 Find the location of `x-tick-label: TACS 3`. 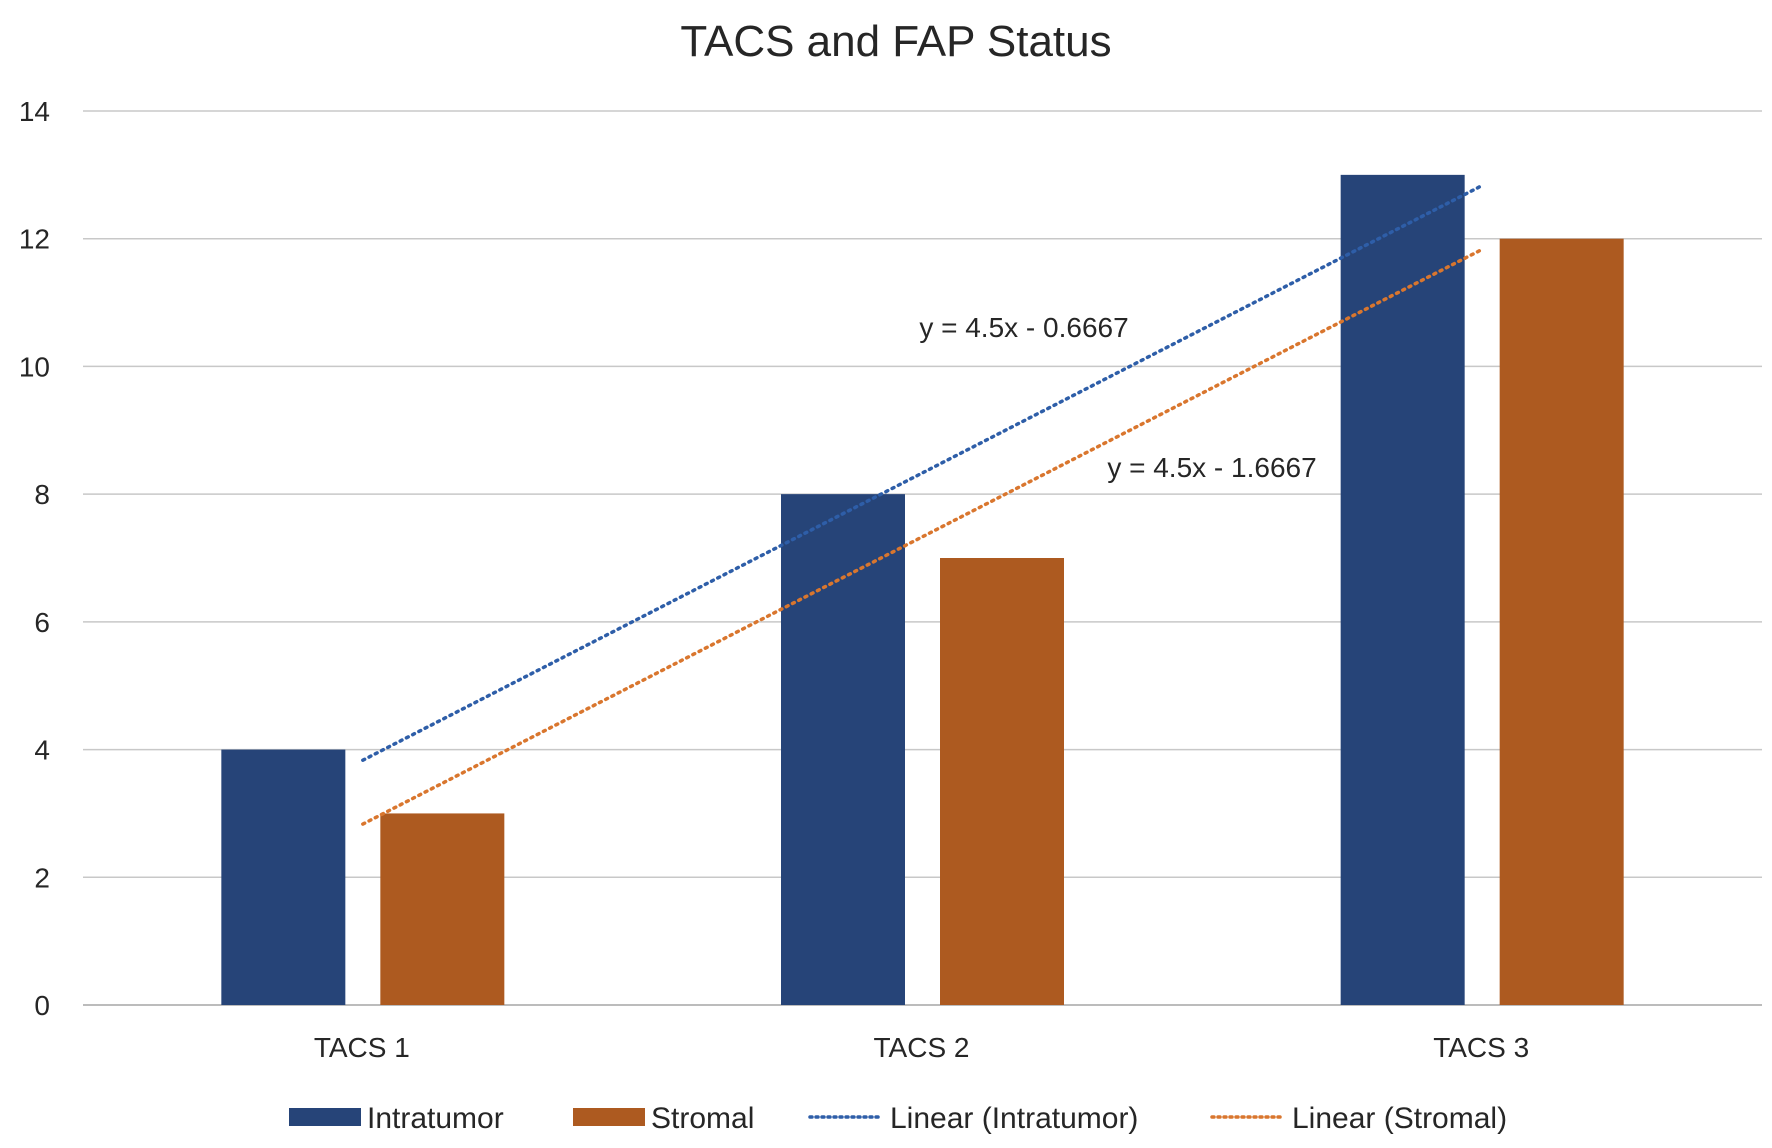

x-tick-label: TACS 3 is located at coordinates (1481, 1047).